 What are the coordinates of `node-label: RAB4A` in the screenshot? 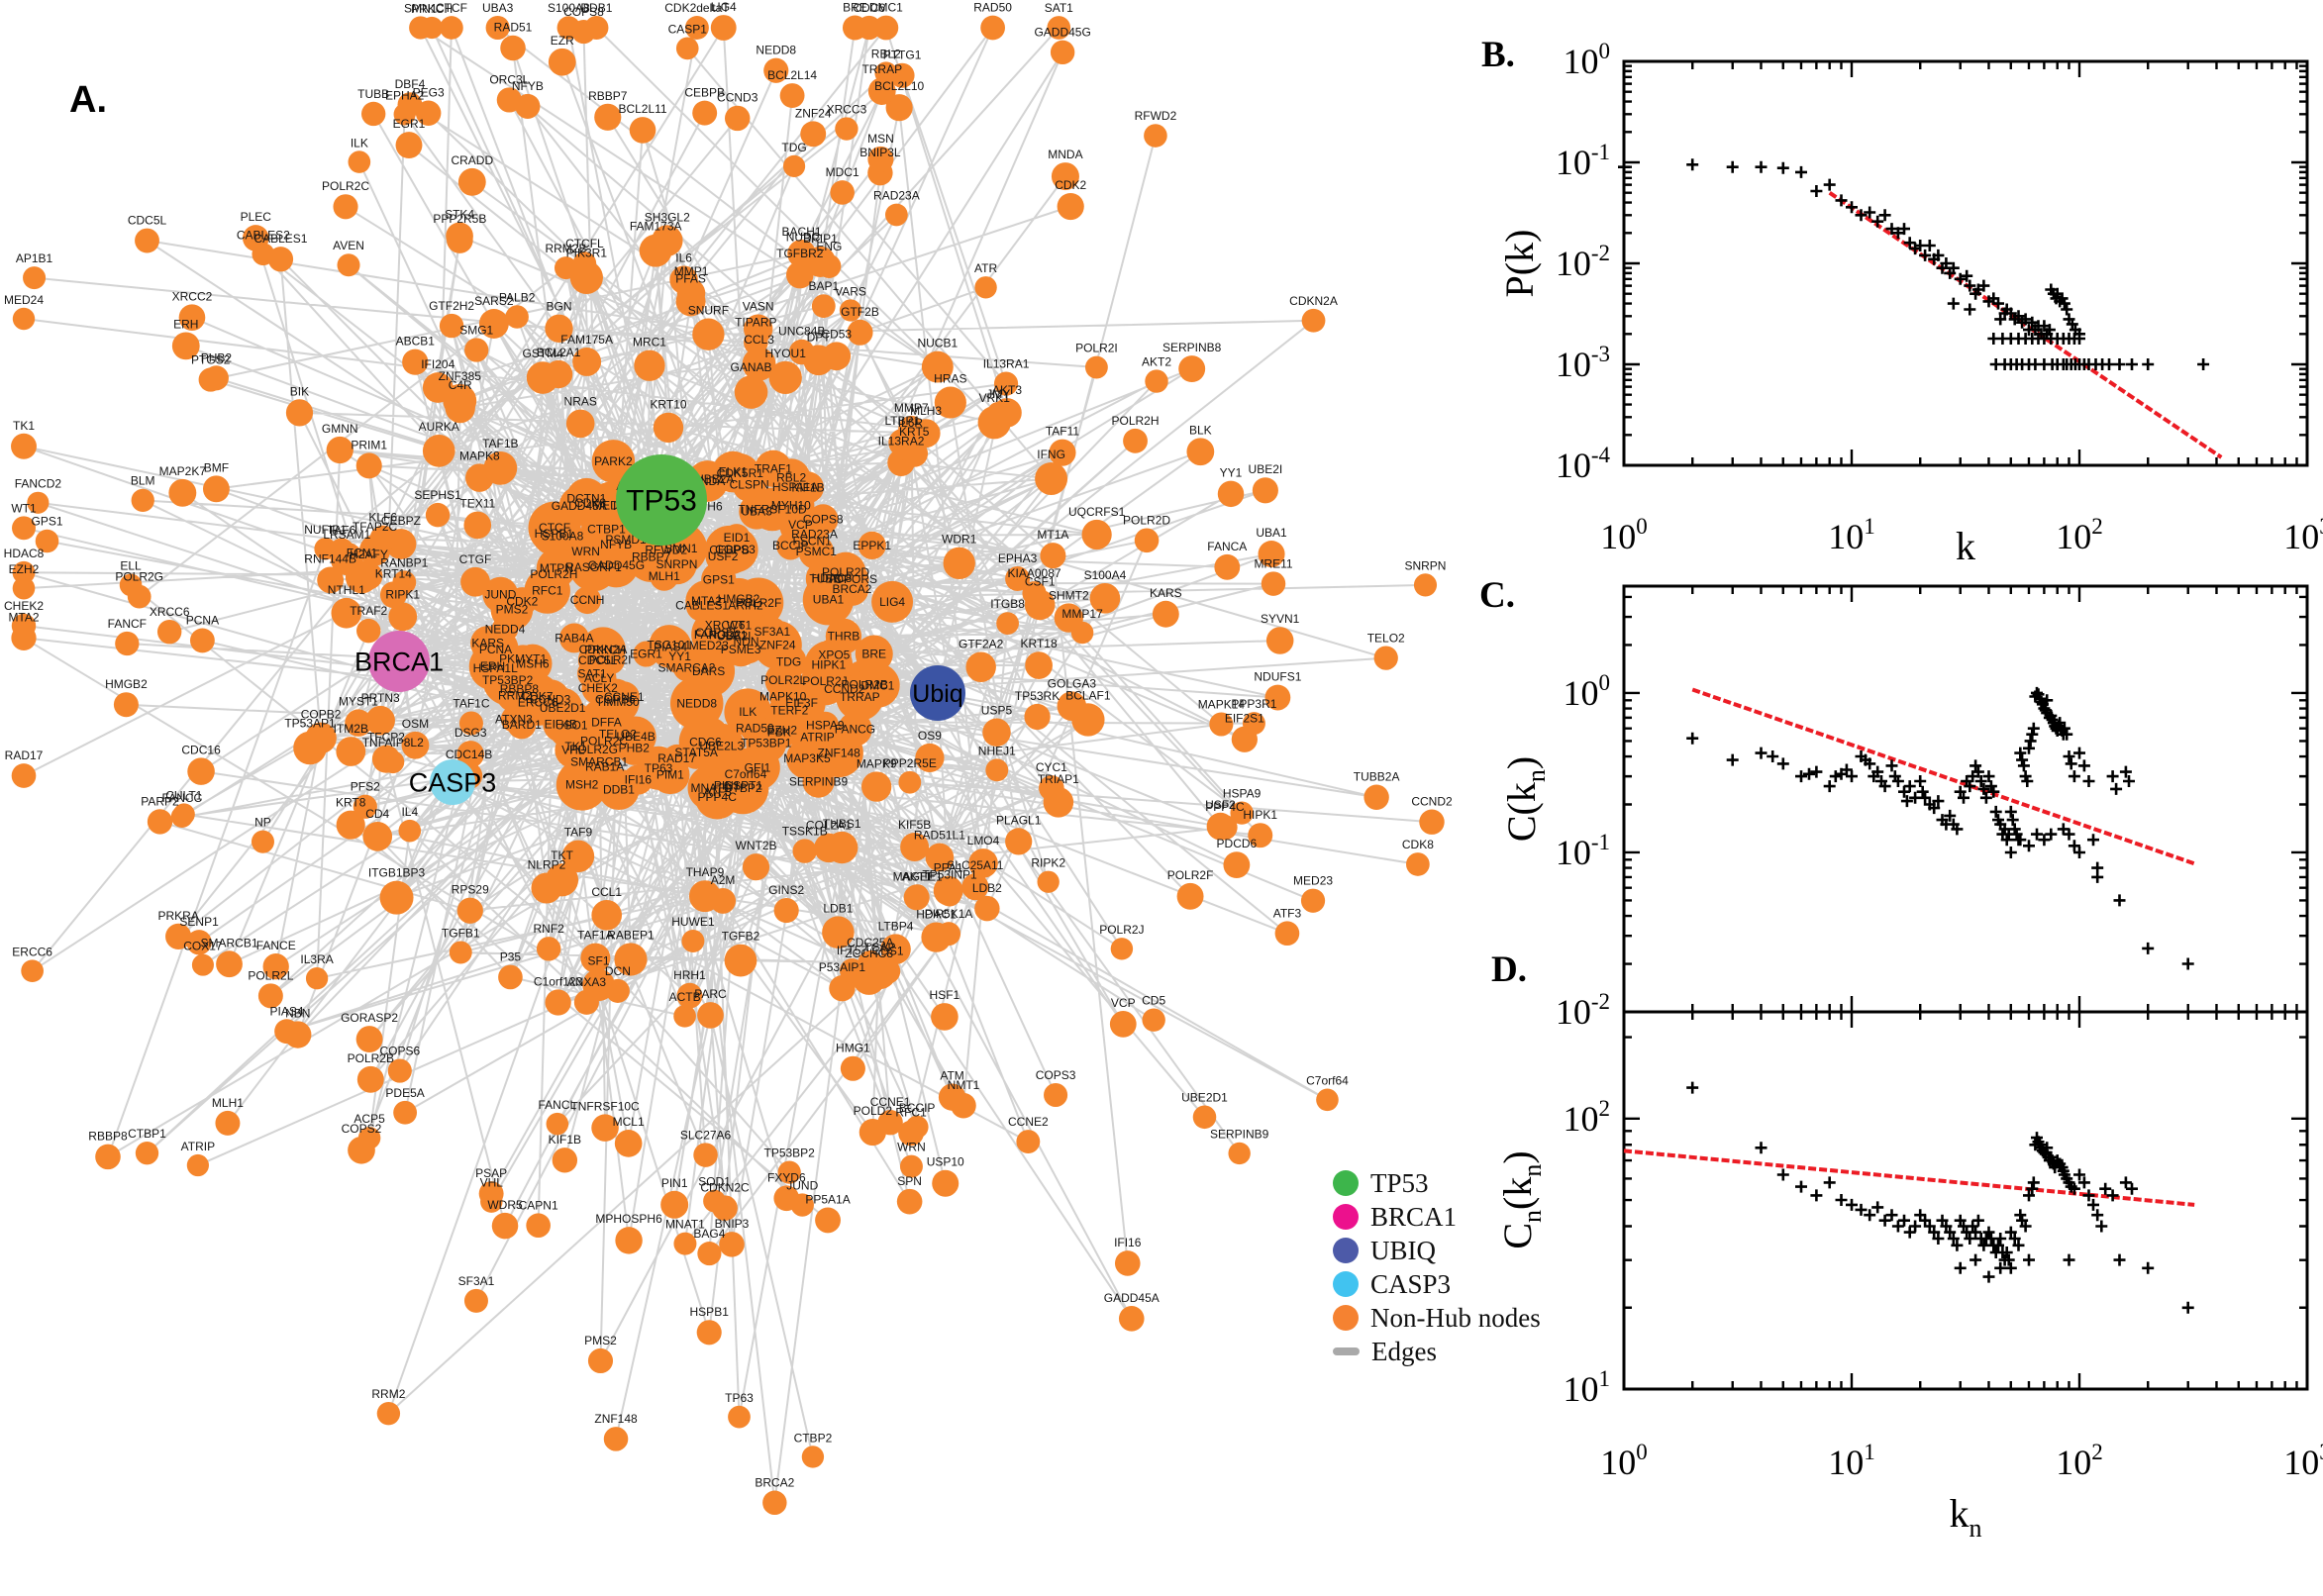 It's located at (574, 638).